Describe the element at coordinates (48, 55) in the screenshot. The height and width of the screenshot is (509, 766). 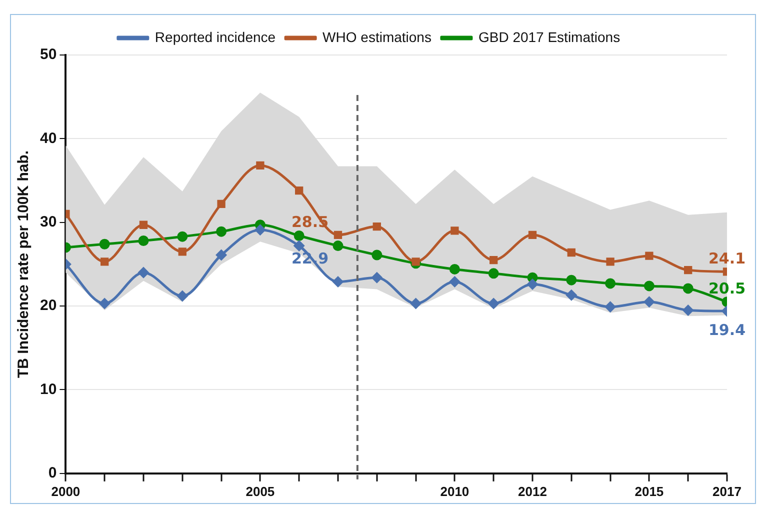
I see `y-tick-label: 50` at that location.